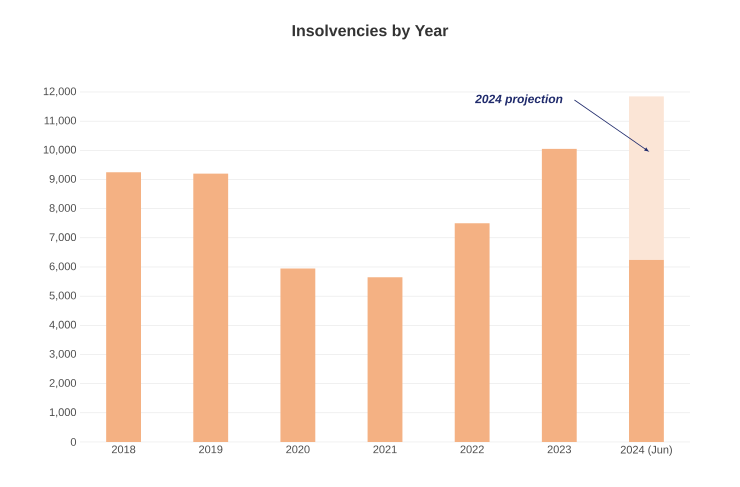  What do you see at coordinates (63, 413) in the screenshot?
I see `y-tick-label: 1,000` at bounding box center [63, 413].